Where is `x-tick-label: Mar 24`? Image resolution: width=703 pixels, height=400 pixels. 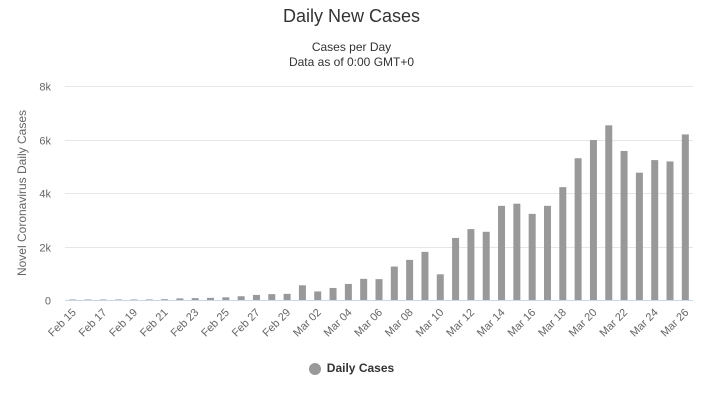 x-tick-label: Mar 24 is located at coordinates (644, 323).